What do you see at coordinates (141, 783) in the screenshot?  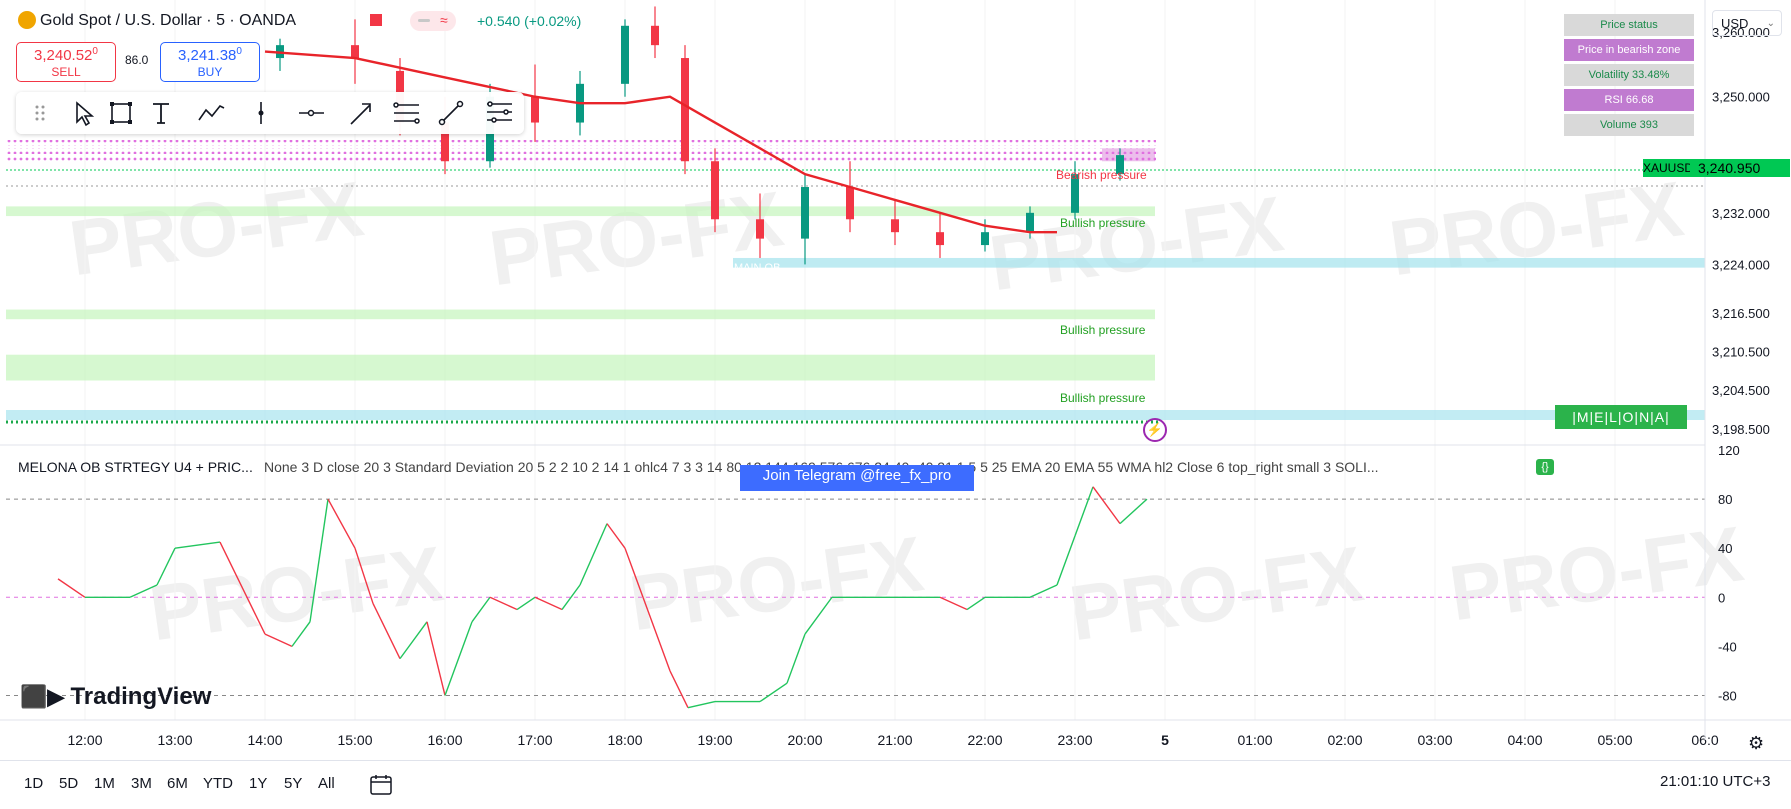 I see `tf-3m: 3M` at bounding box center [141, 783].